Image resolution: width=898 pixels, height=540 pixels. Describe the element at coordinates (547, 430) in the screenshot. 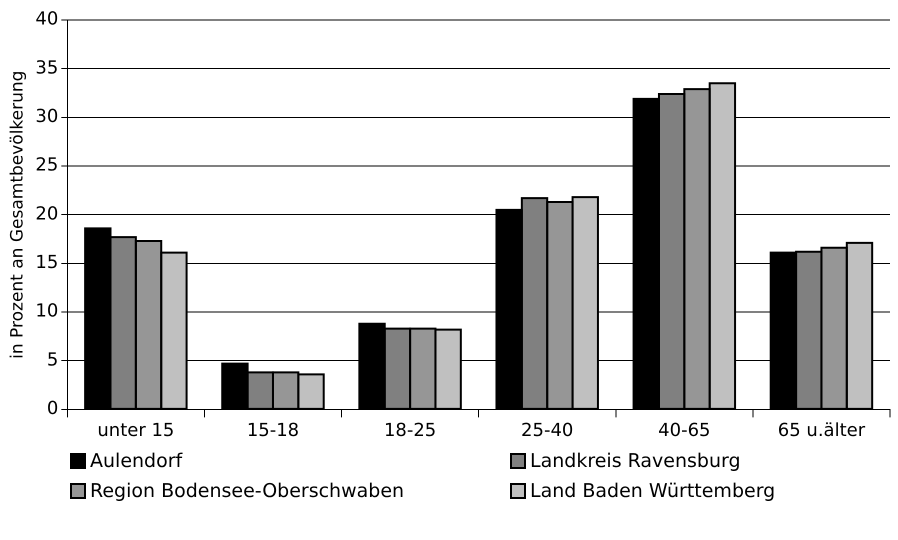

I see `x-tick-label: 25-40` at that location.